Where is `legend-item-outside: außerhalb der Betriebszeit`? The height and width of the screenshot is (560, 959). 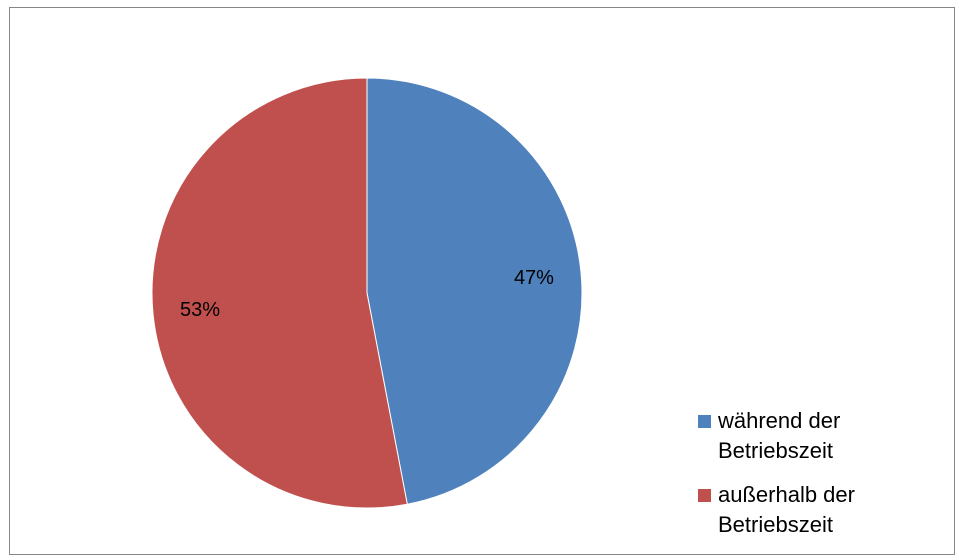
legend-item-outside: außerhalb der Betriebszeit is located at coordinates (823, 510).